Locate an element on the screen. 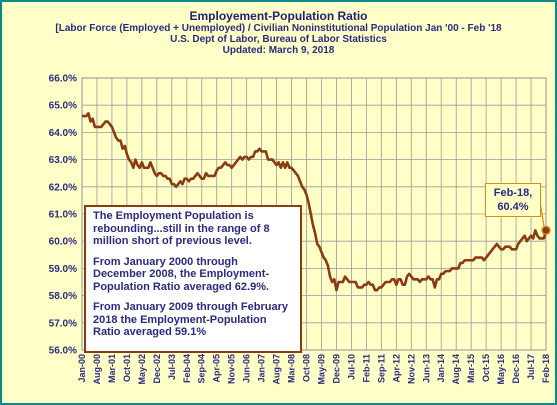 This screenshot has width=557, height=405. x-tick-label: Nov-12 is located at coordinates (411, 369).